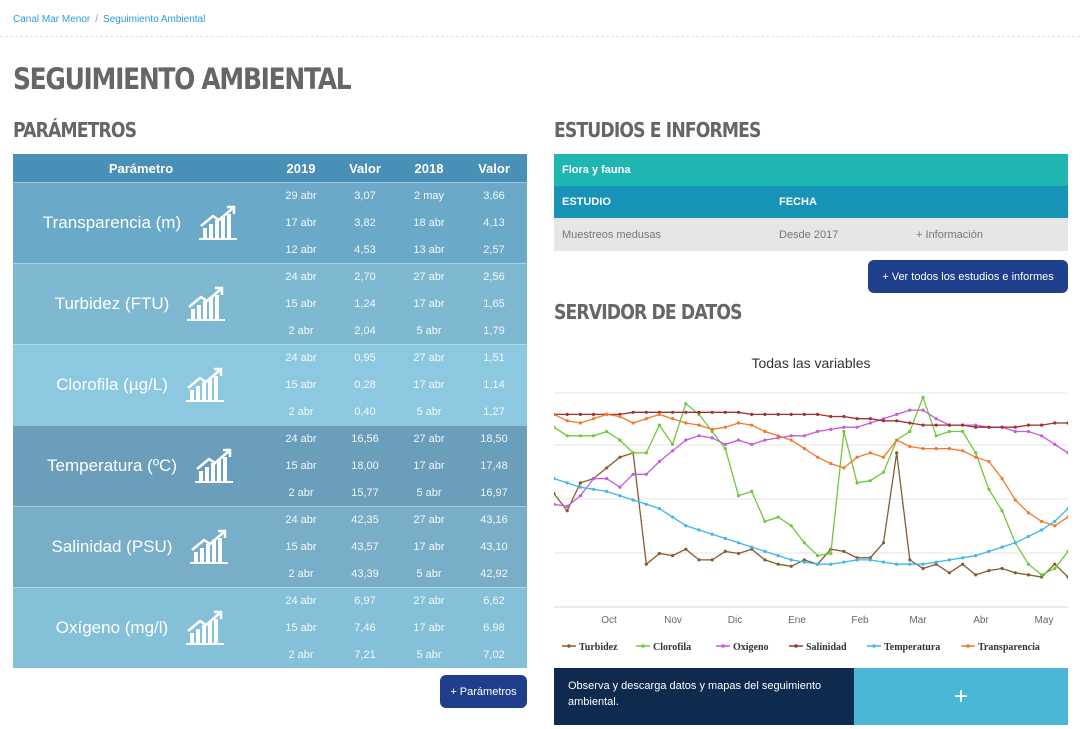 The image size is (1080, 729). I want to click on table-cell: 7,21, so click(365, 654).